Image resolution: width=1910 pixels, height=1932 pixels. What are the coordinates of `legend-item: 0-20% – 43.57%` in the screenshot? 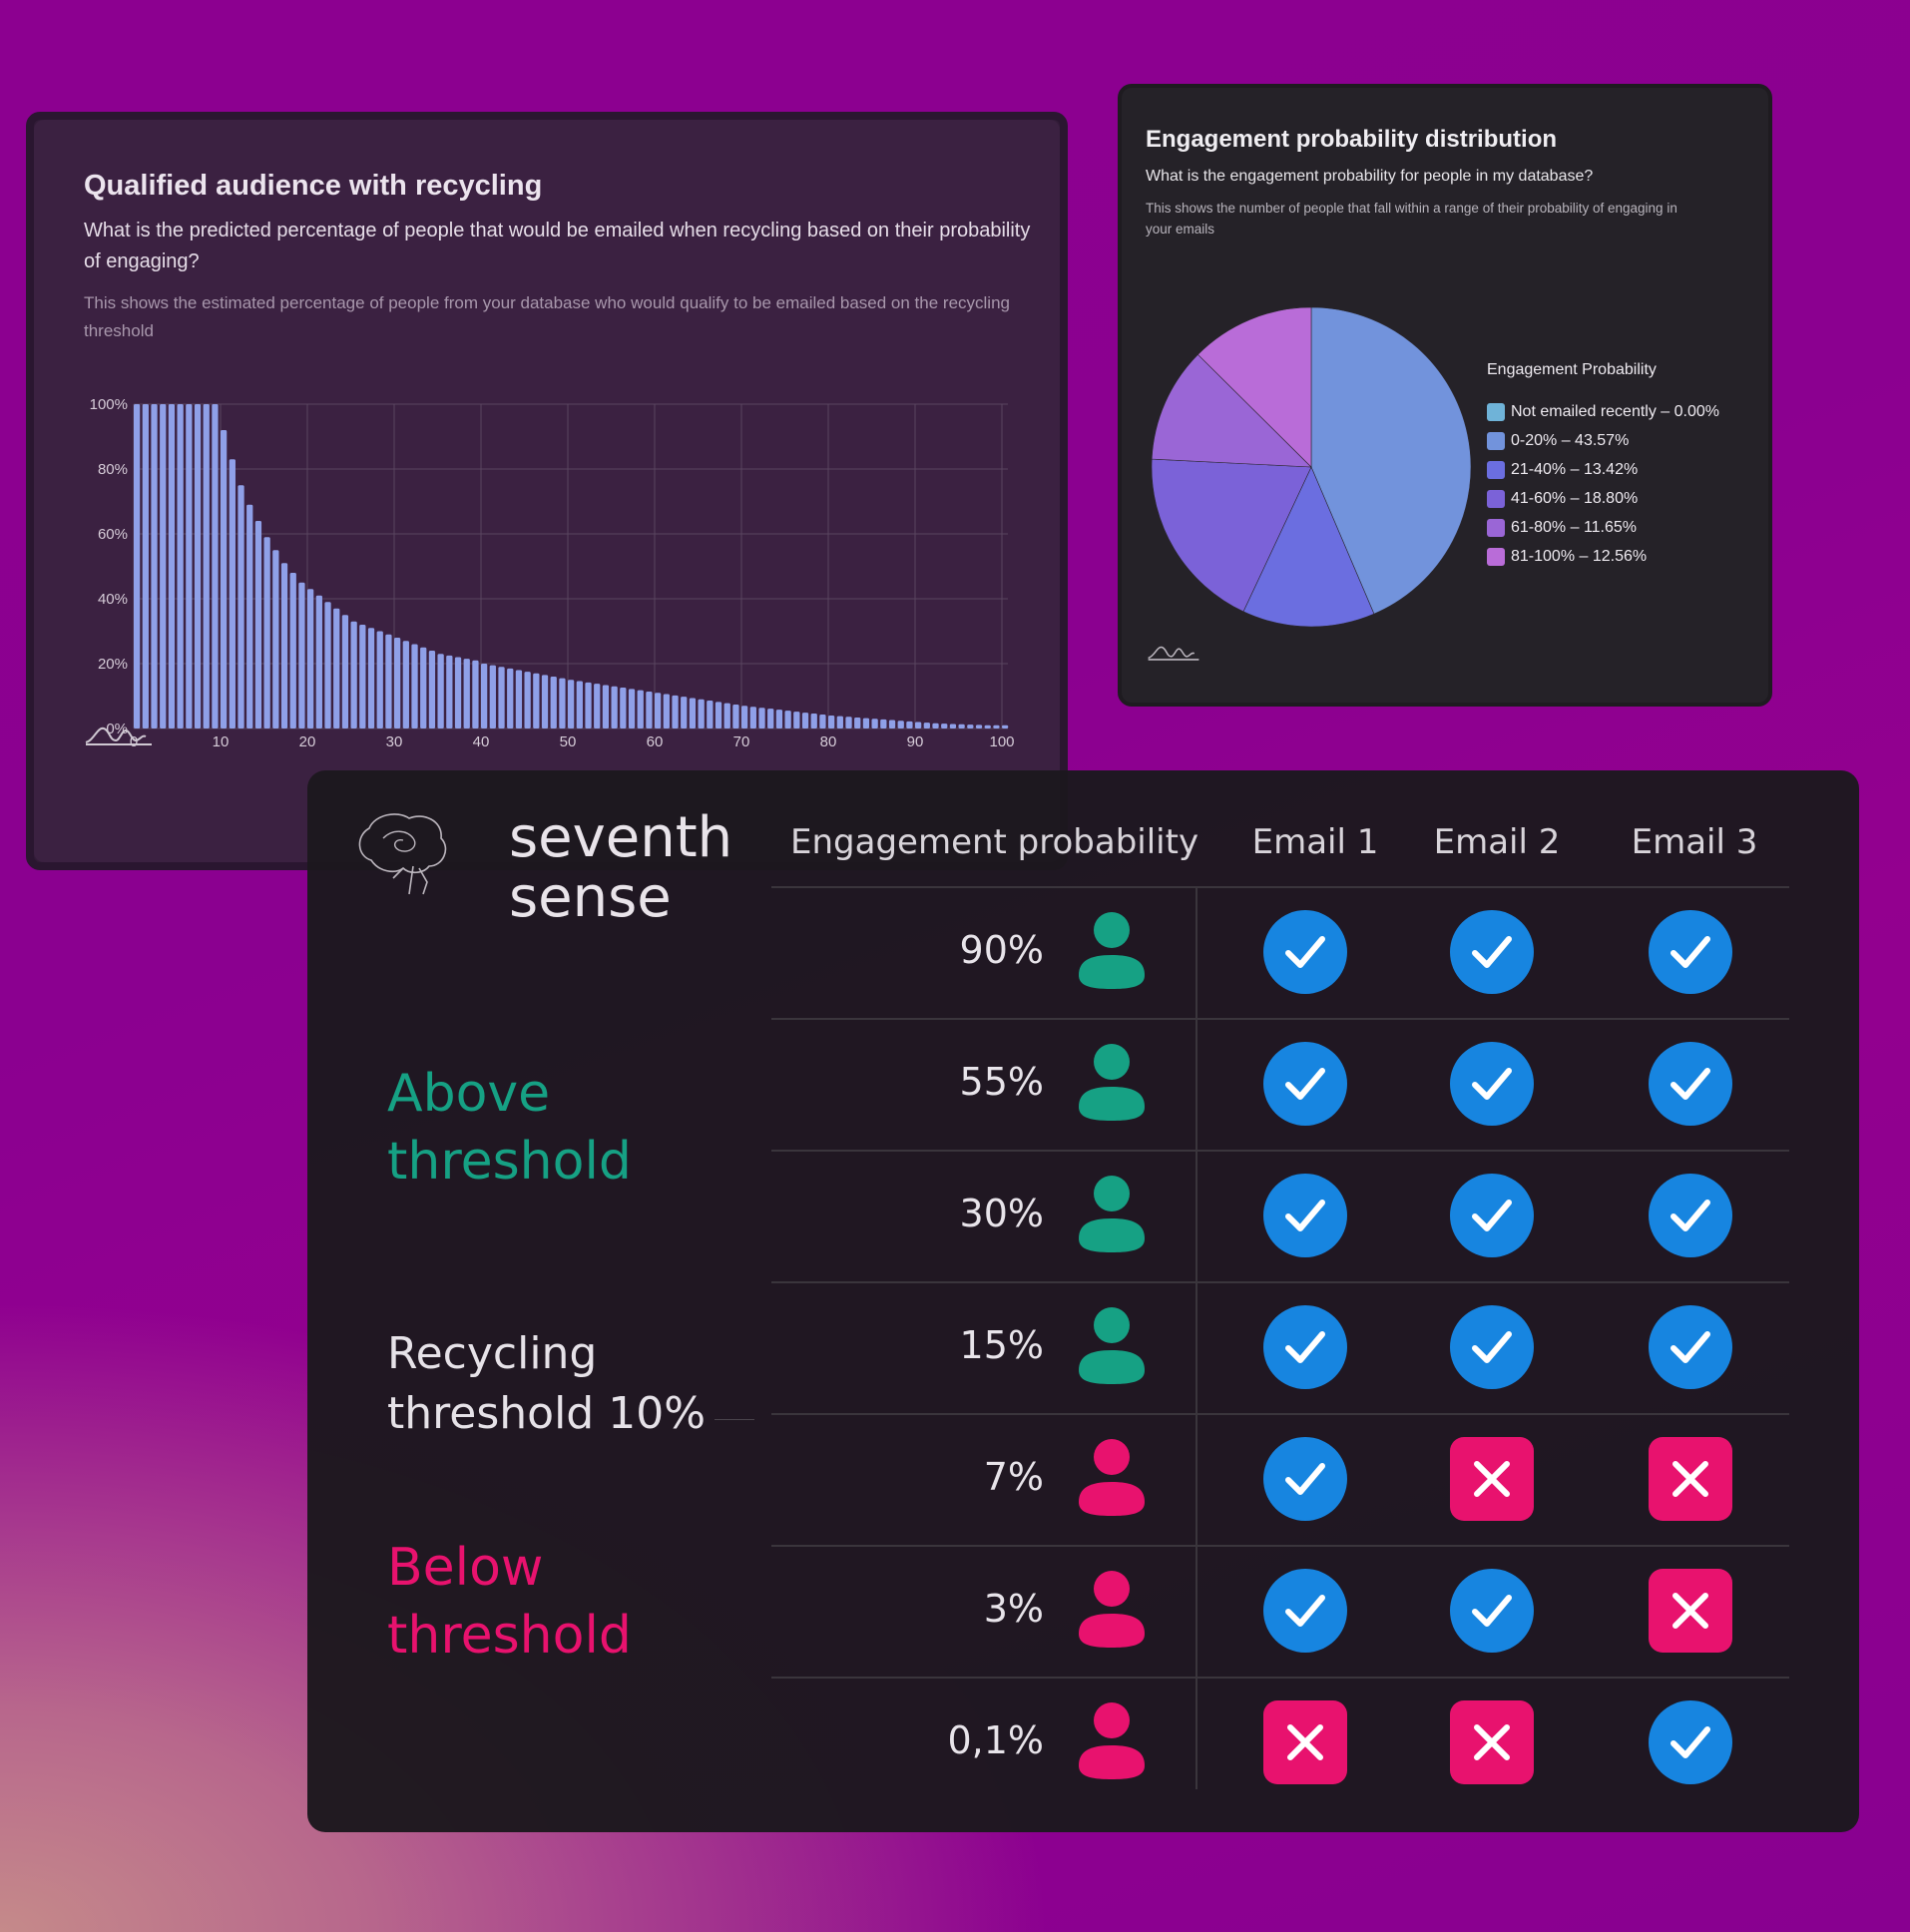 It's located at (1603, 440).